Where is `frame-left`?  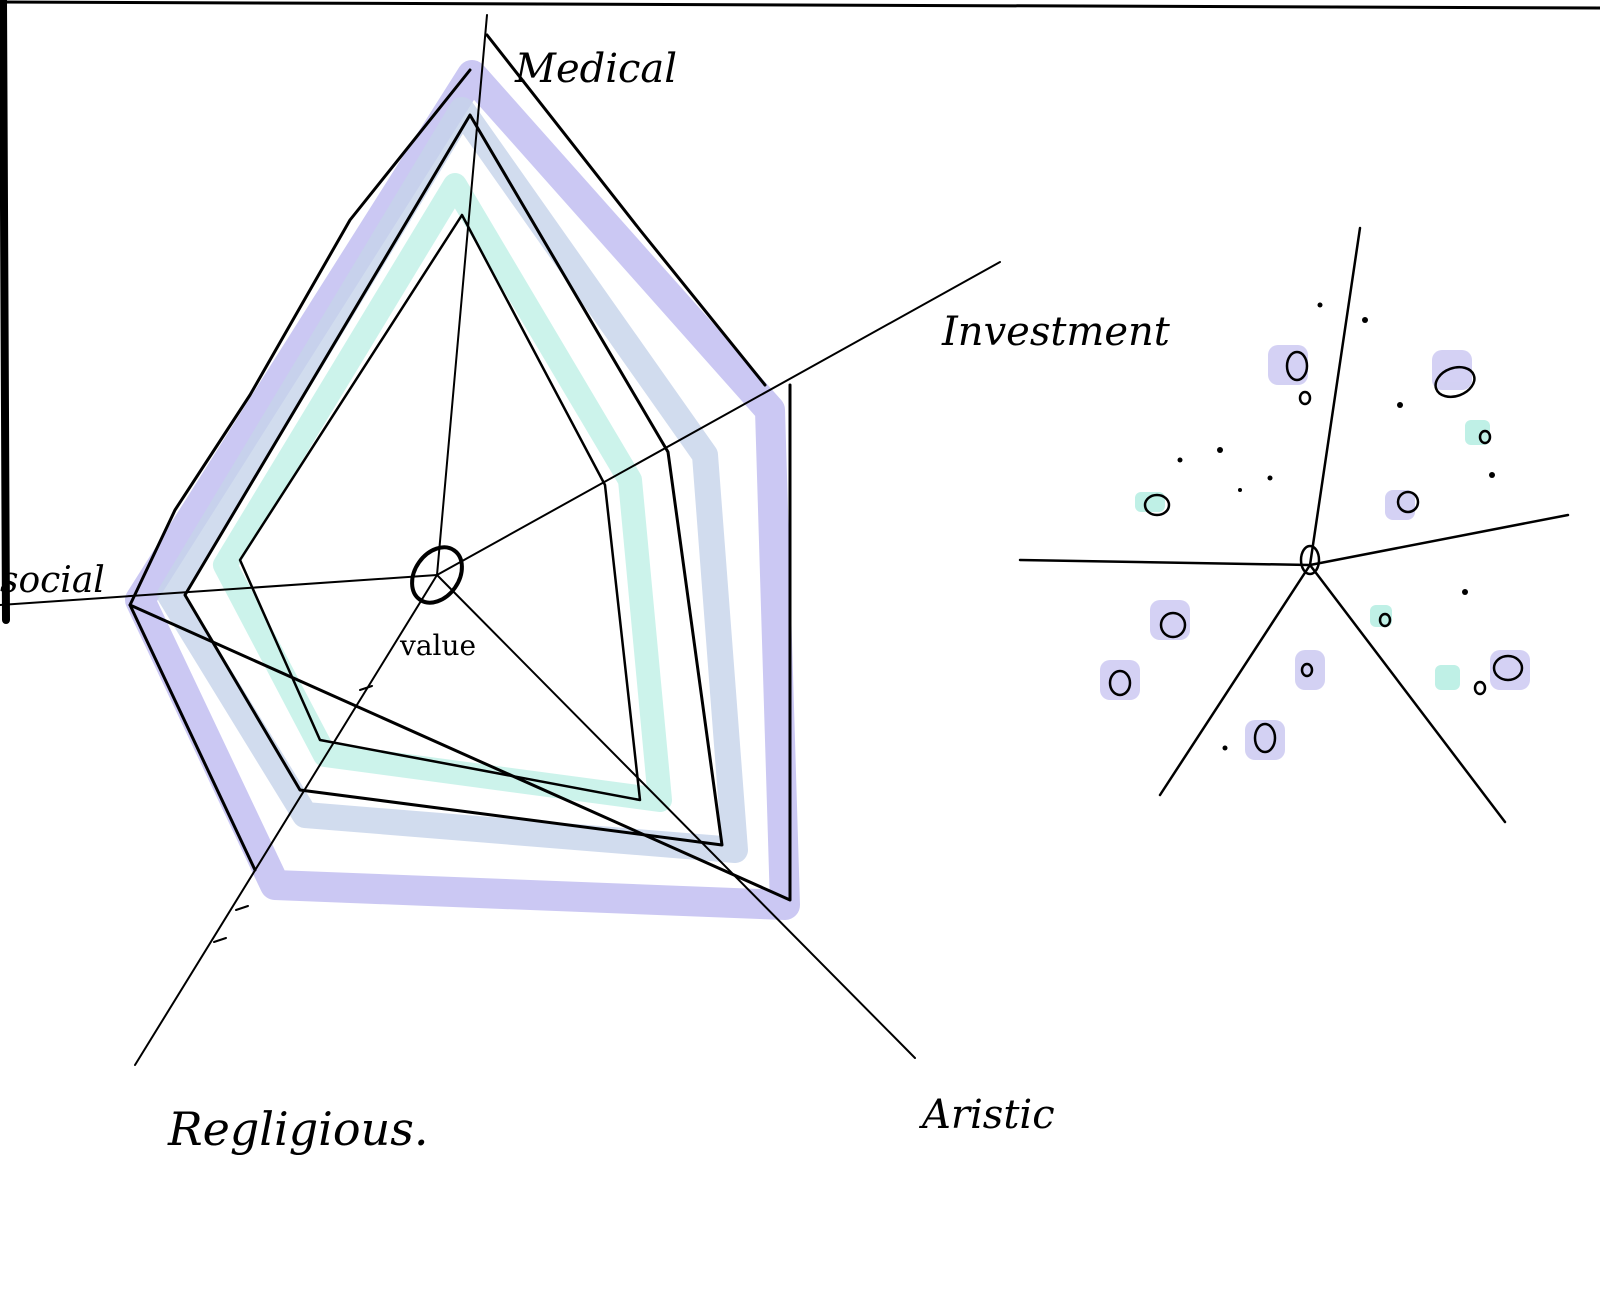 frame-left is located at coordinates (5, 312).